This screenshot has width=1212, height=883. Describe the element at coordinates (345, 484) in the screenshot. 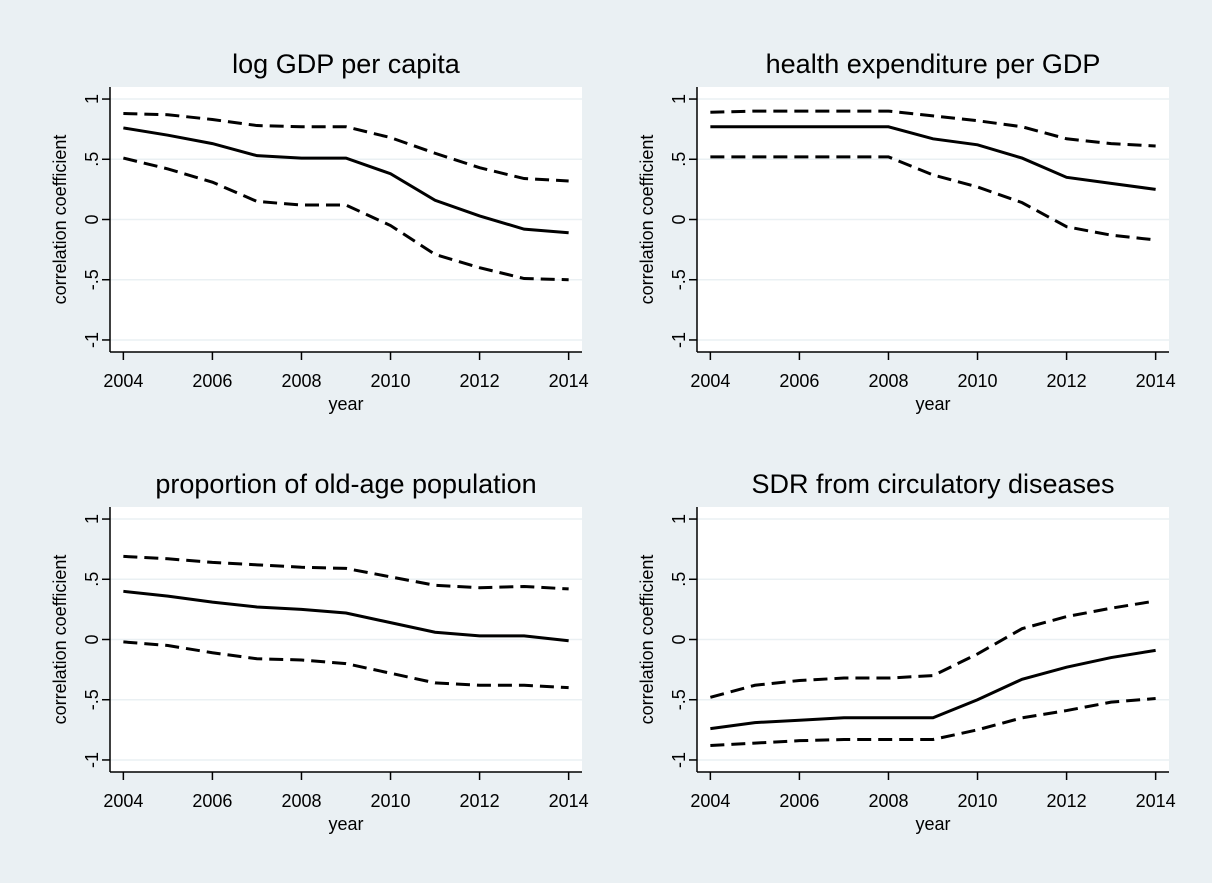

I see `chart-title: proportion of old-age population` at that location.